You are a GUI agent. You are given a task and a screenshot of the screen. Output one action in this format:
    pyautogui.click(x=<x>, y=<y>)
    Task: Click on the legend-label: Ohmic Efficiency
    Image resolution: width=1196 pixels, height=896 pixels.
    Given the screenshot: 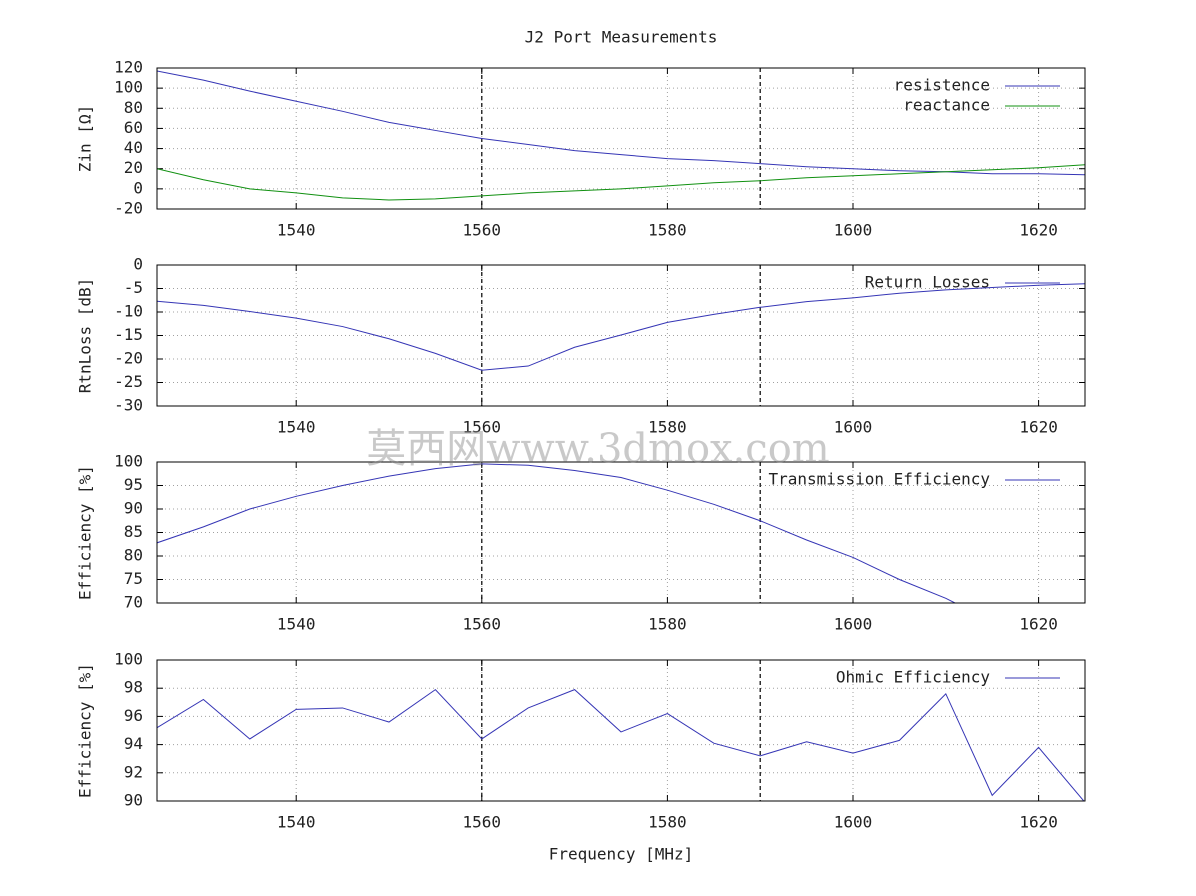 What is the action you would take?
    pyautogui.click(x=913, y=677)
    